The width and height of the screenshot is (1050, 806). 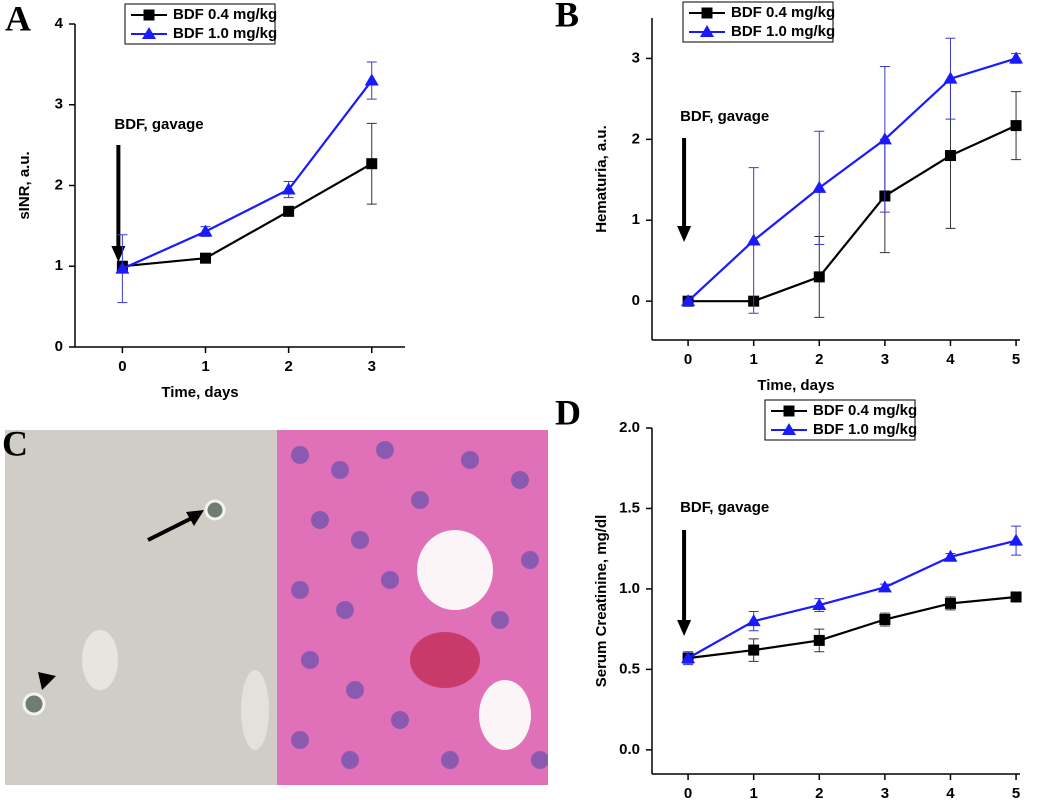 What do you see at coordinates (629, 507) in the screenshot?
I see `y-tick-label: 1.5` at bounding box center [629, 507].